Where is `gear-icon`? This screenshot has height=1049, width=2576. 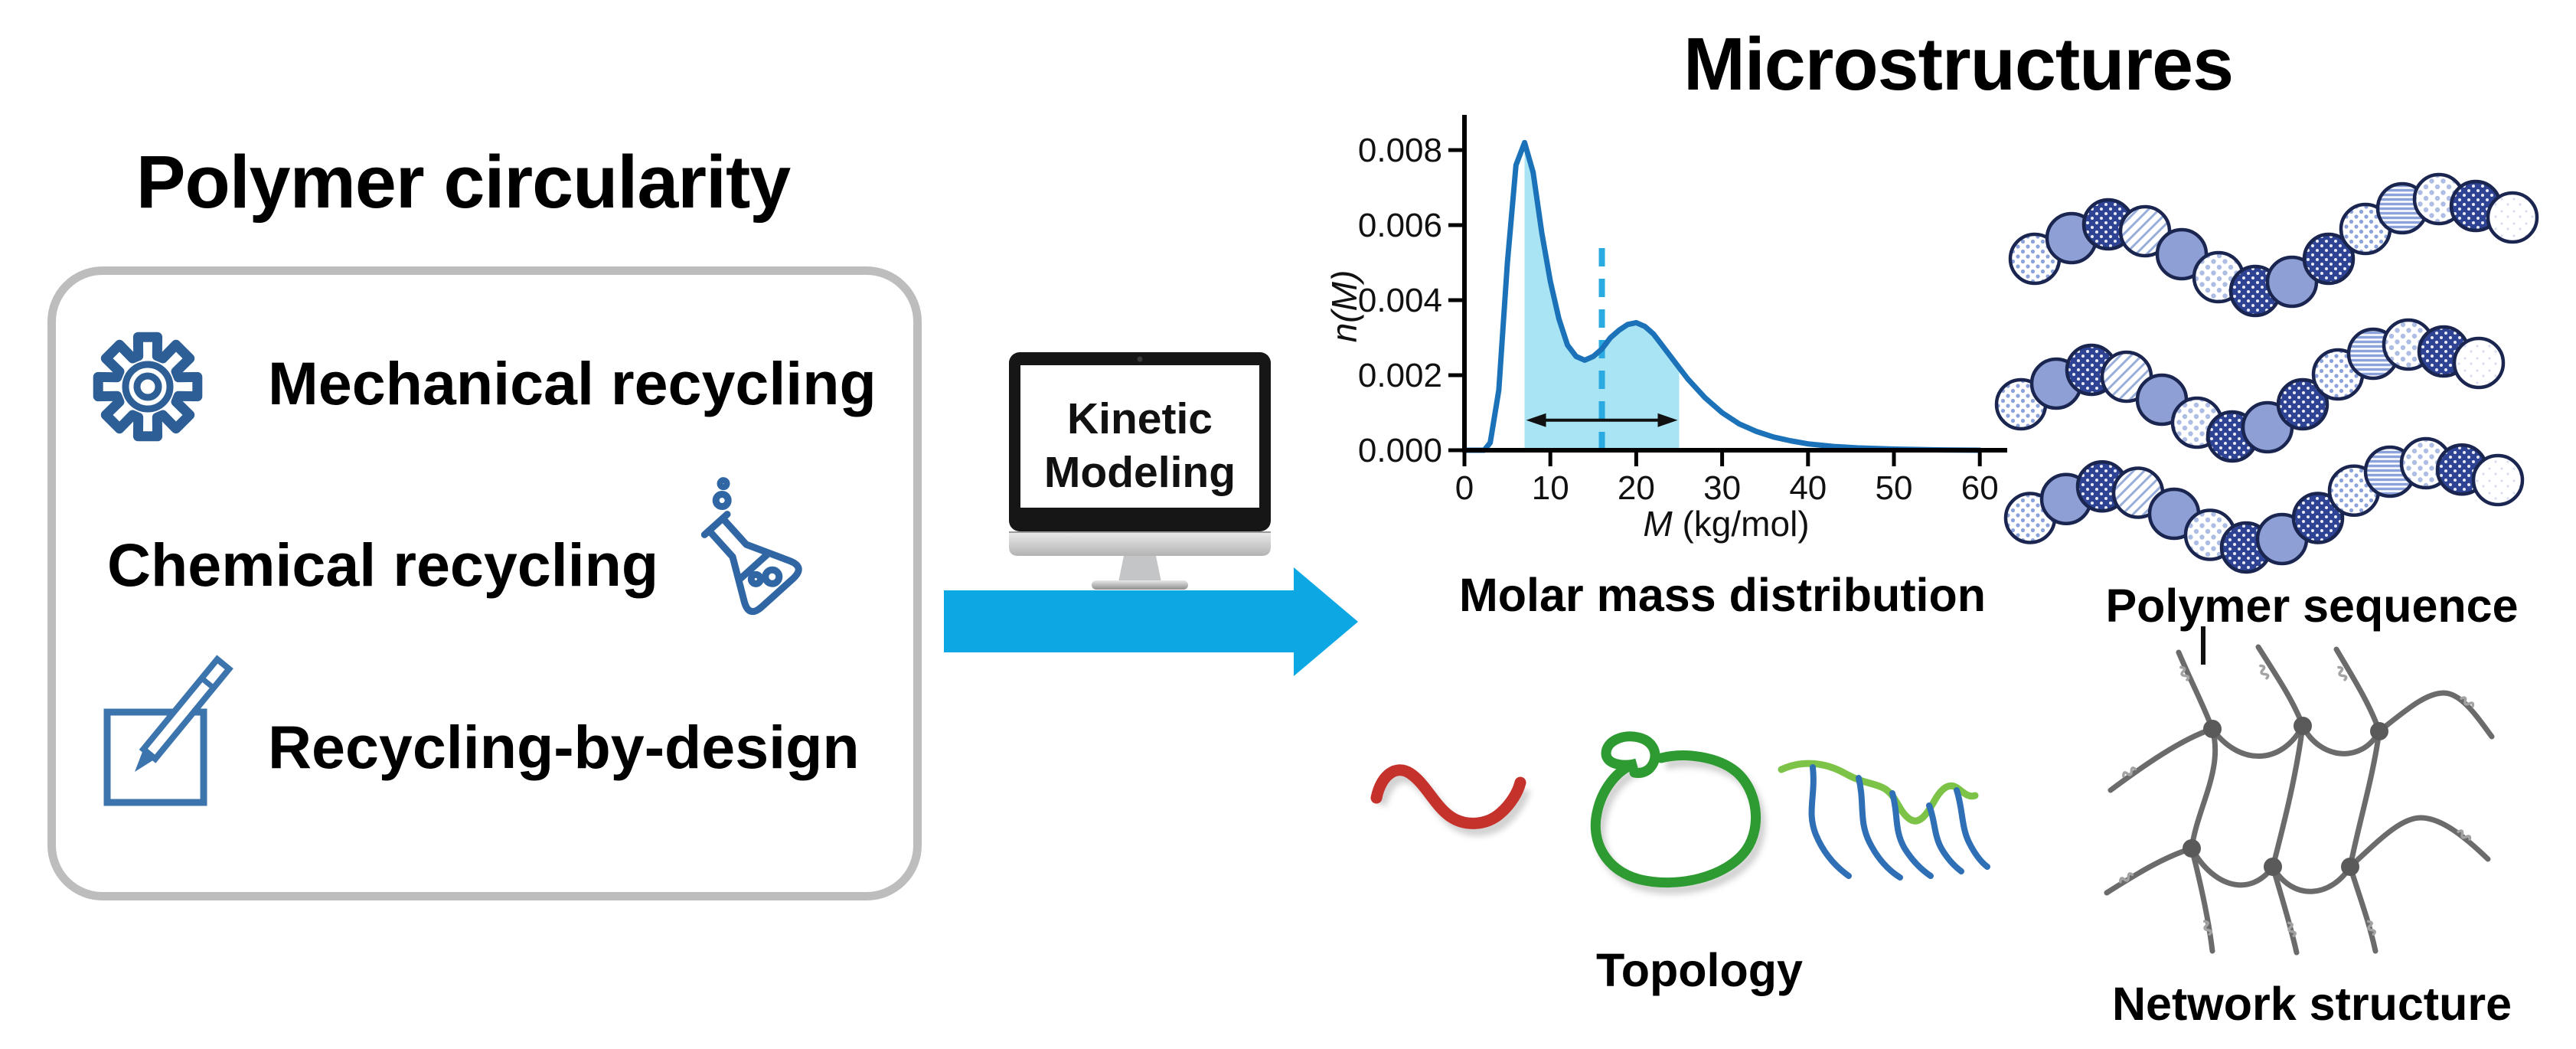 gear-icon is located at coordinates (148, 387).